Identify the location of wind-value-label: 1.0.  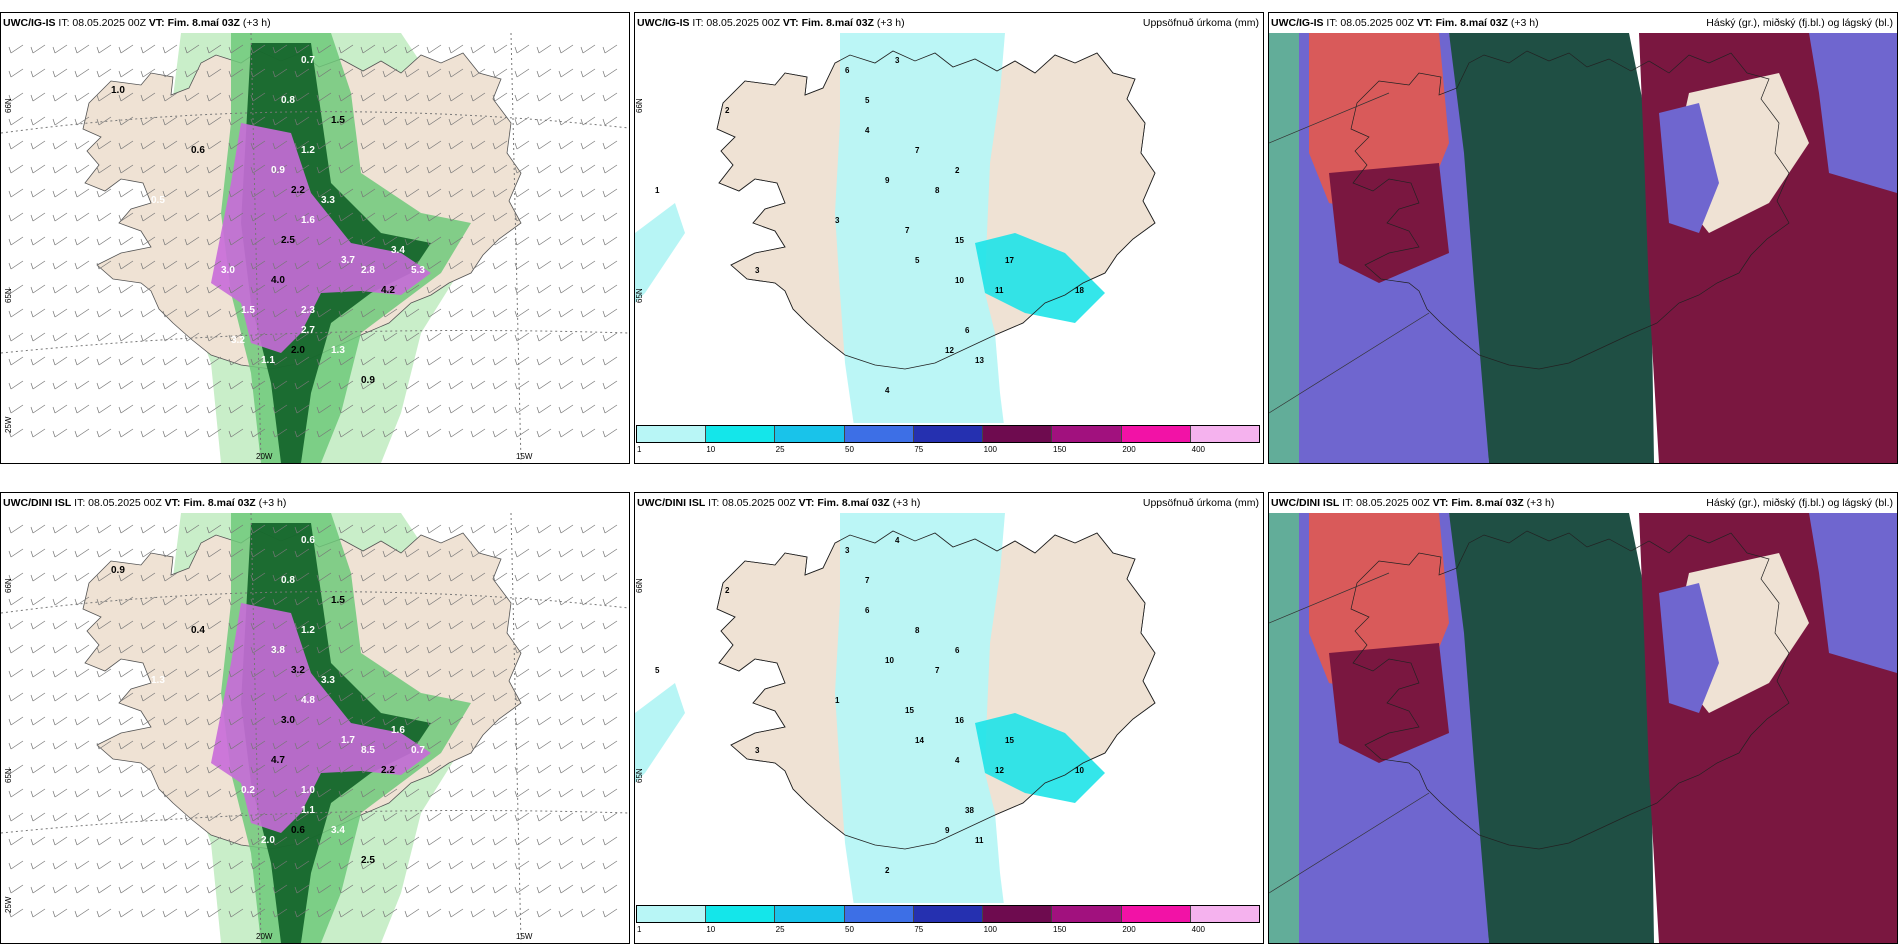
(308, 790).